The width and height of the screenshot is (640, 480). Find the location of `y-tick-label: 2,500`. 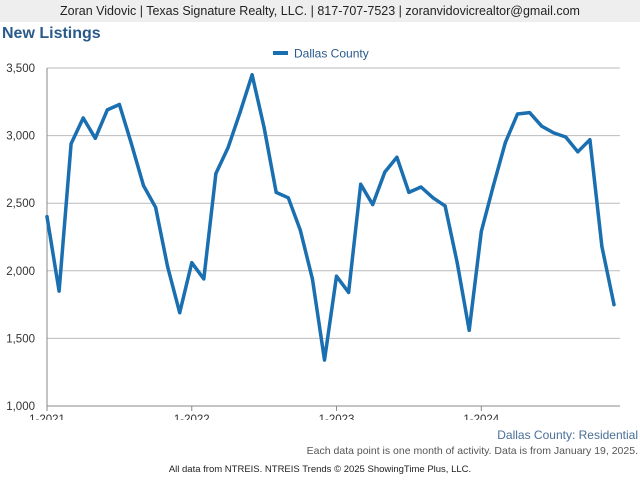

y-tick-label: 2,500 is located at coordinates (20, 204).